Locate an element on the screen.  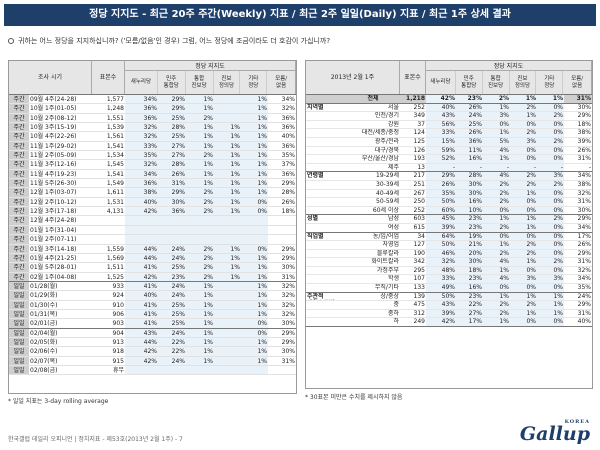
row-sample-size: 1,541 is located at coordinates (115, 174).